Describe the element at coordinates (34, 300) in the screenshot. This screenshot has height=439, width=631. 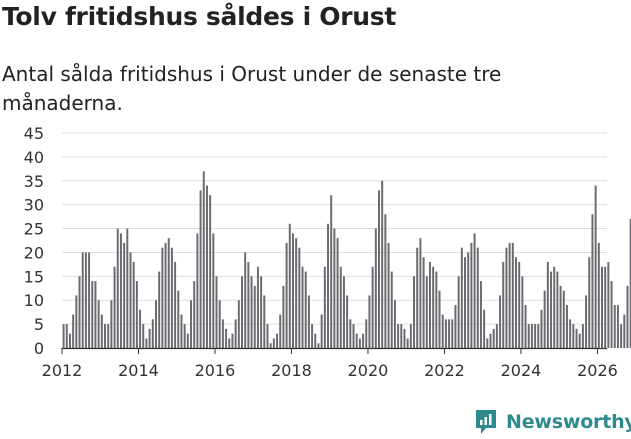
I see `y-tick-label-10: 10` at that location.